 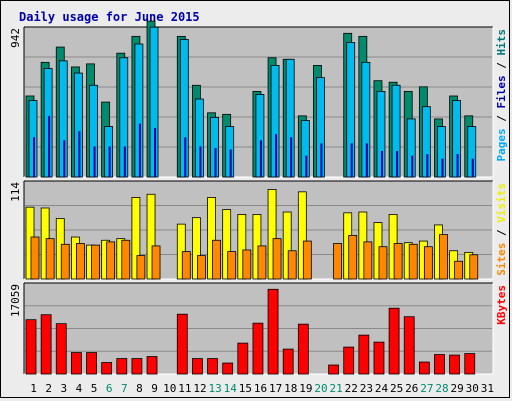 I want to click on x-tick-label: 6, so click(x=109, y=388).